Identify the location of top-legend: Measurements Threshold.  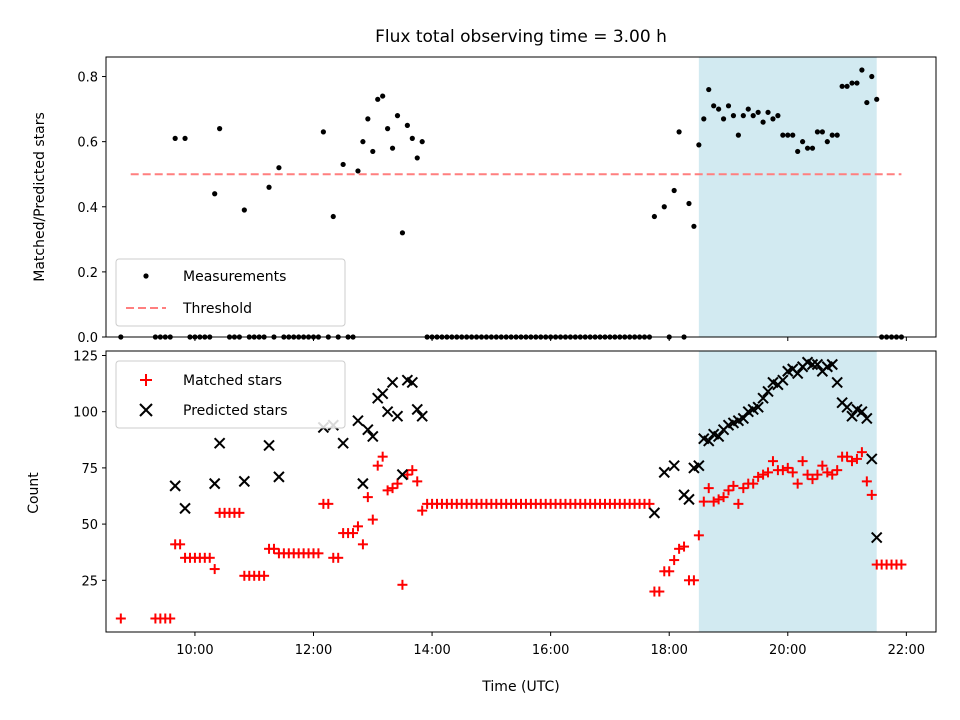
(230, 292).